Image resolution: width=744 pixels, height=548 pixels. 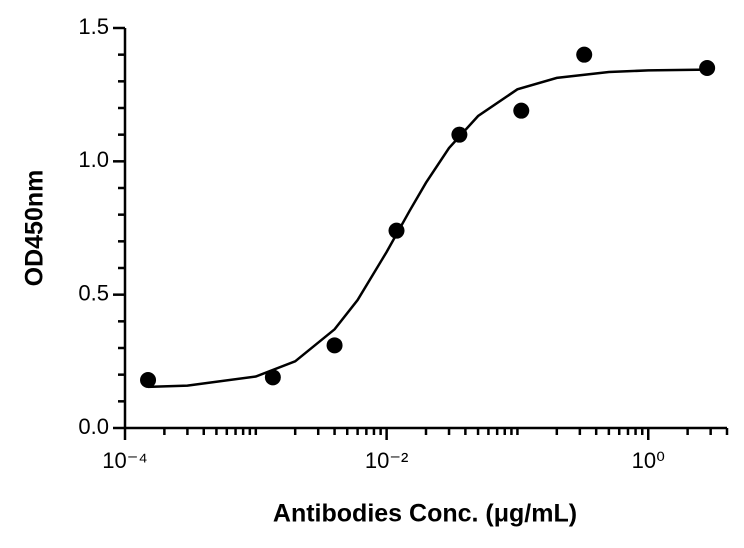 I want to click on y-tick-label: 1.0, so click(x=93, y=159).